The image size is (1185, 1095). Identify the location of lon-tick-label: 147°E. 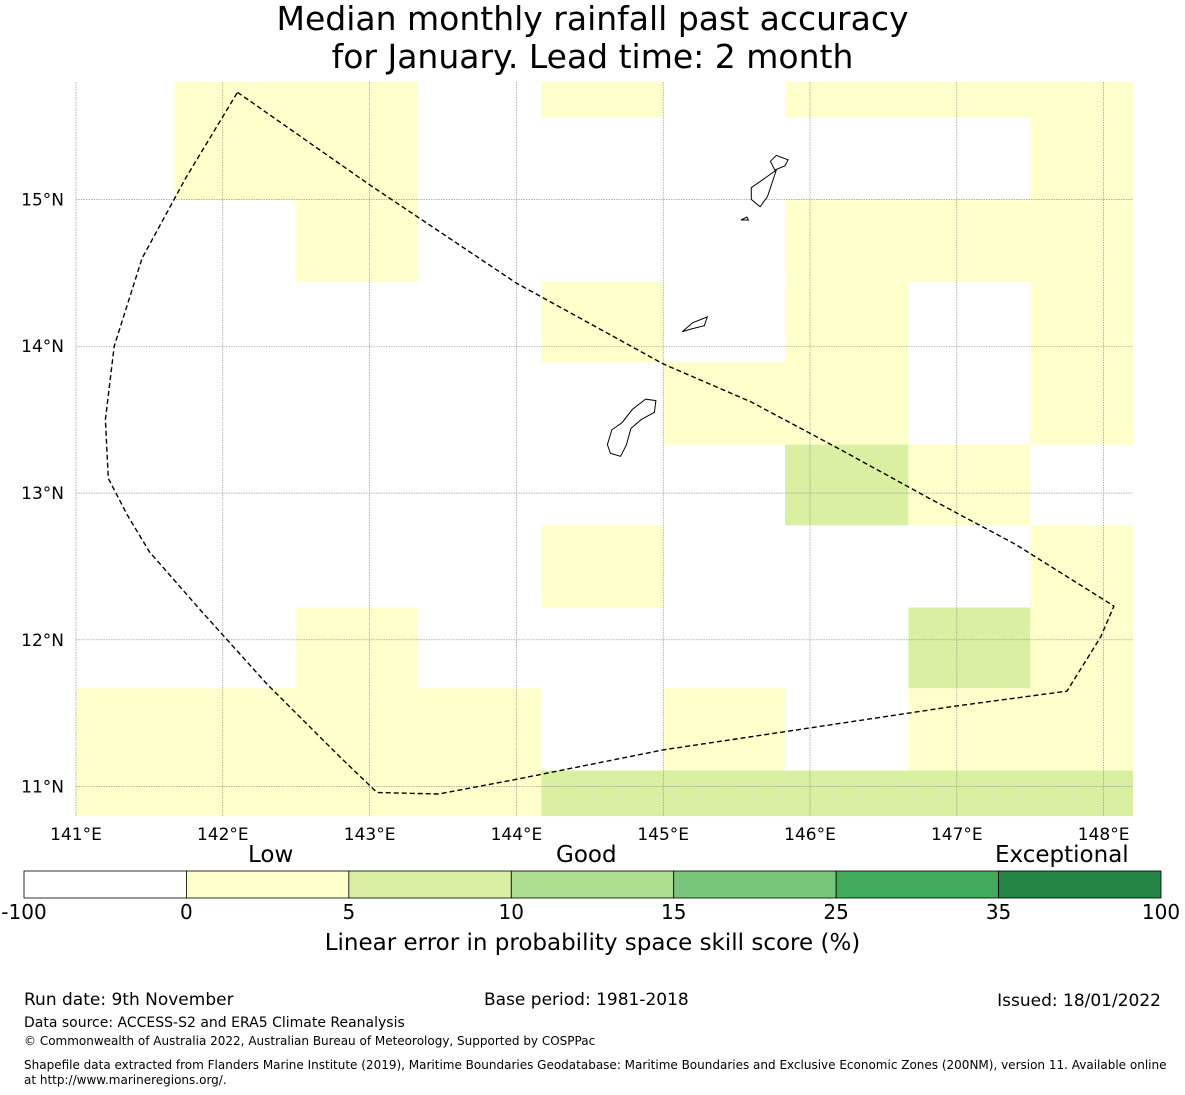
(957, 835).